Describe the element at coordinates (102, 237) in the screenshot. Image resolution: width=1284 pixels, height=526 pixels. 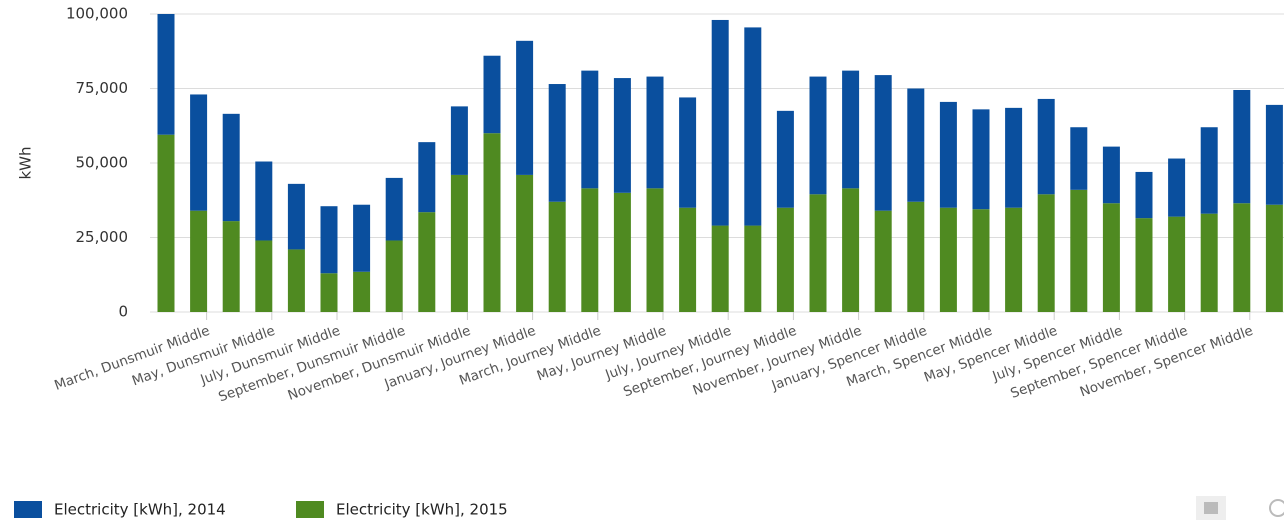
I see `y-tick-label: 25,000` at that location.